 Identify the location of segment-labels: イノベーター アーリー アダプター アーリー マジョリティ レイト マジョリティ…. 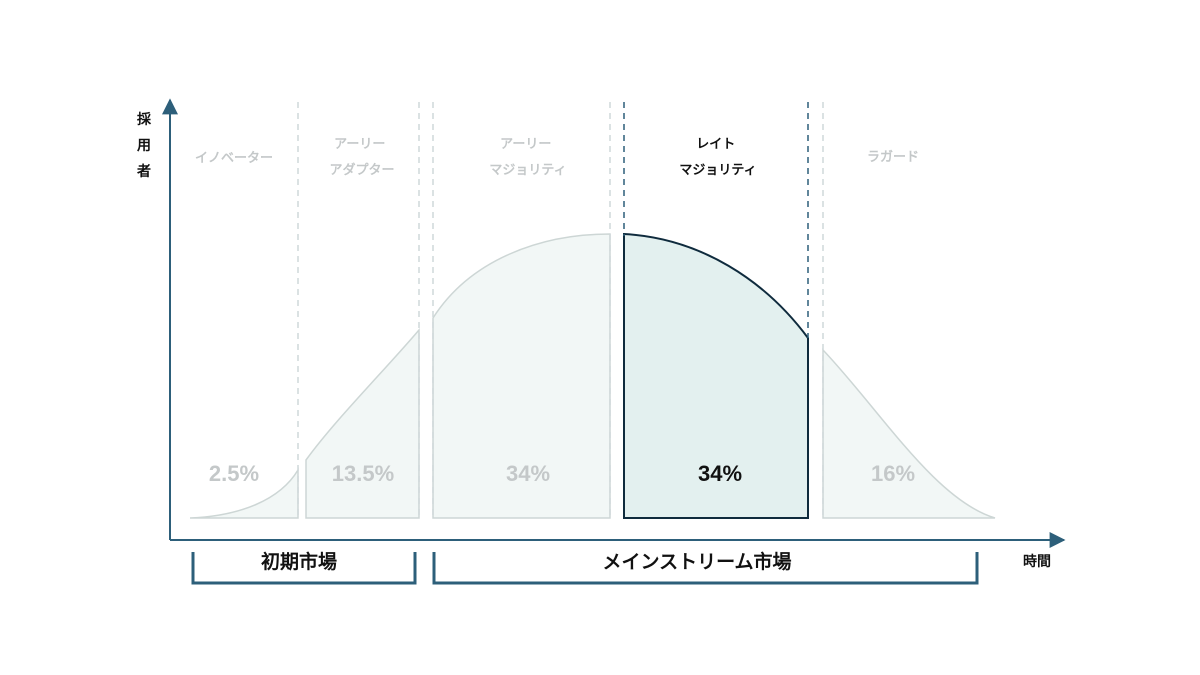
(557, 157).